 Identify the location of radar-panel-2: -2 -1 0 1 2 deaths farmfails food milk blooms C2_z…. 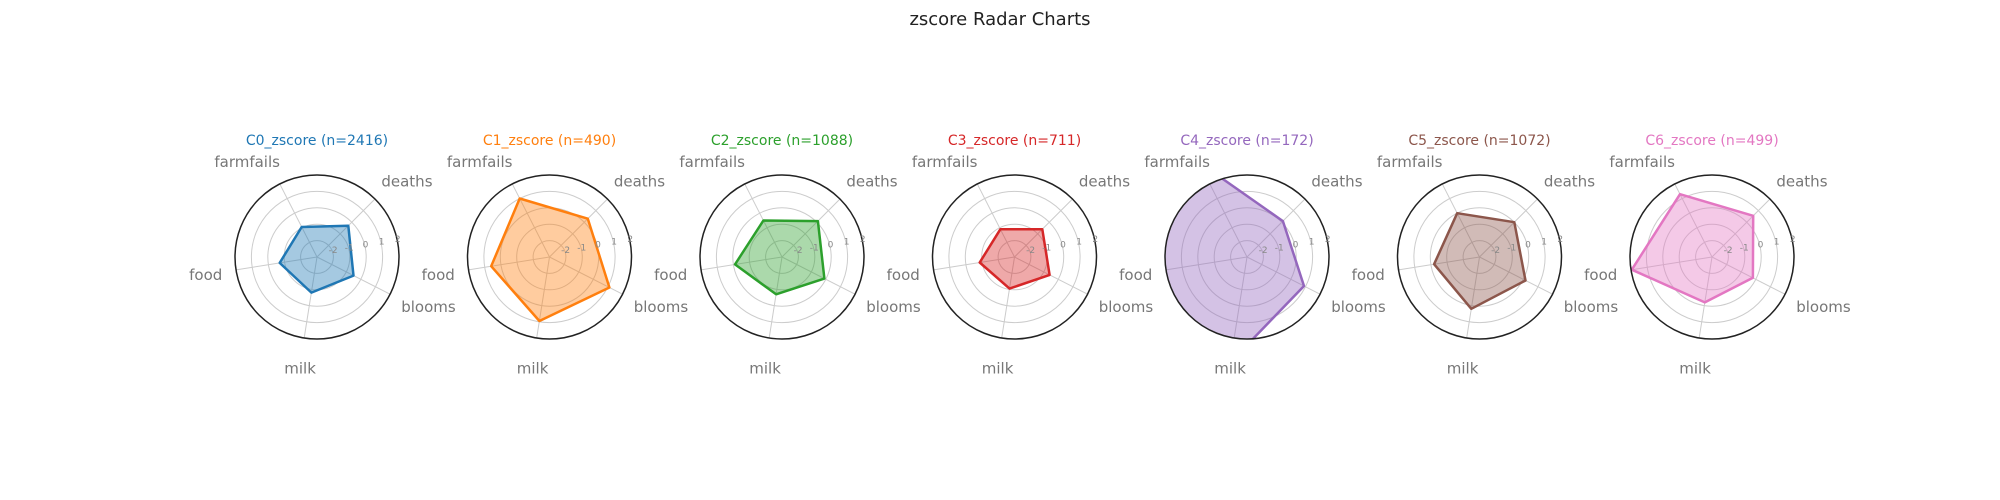
(787, 255).